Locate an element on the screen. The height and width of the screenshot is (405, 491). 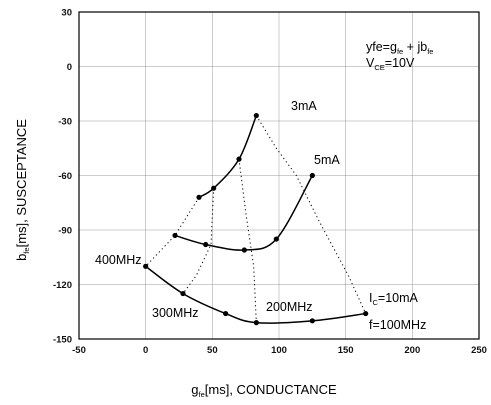
label-5mA: 5mA is located at coordinates (327, 160).